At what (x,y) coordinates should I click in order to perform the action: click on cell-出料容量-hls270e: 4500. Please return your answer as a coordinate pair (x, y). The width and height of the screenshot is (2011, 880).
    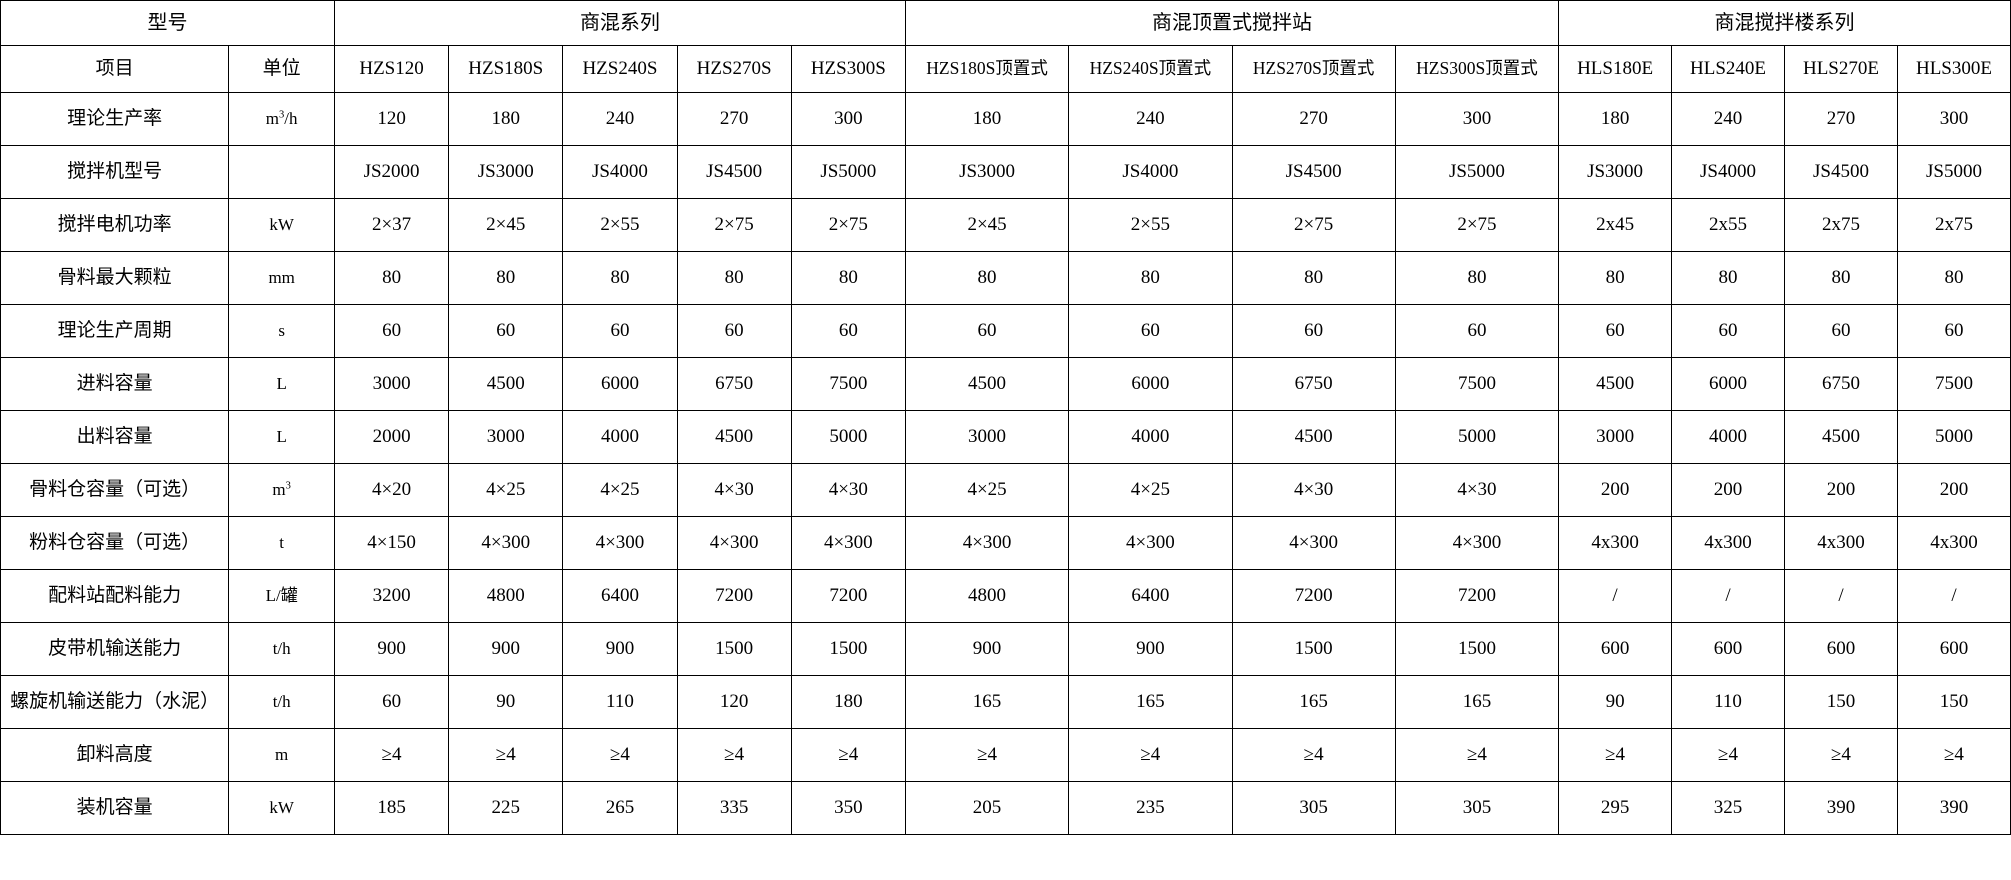
    Looking at the image, I should click on (1841, 437).